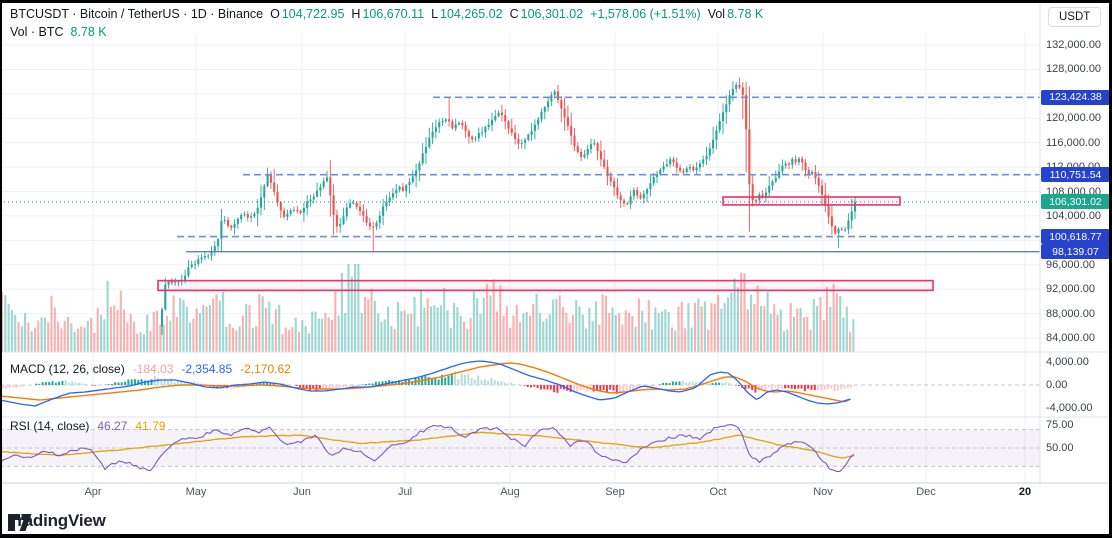  Describe the element at coordinates (1075, 17) in the screenshot. I see `currency-toggle: USDT` at that location.